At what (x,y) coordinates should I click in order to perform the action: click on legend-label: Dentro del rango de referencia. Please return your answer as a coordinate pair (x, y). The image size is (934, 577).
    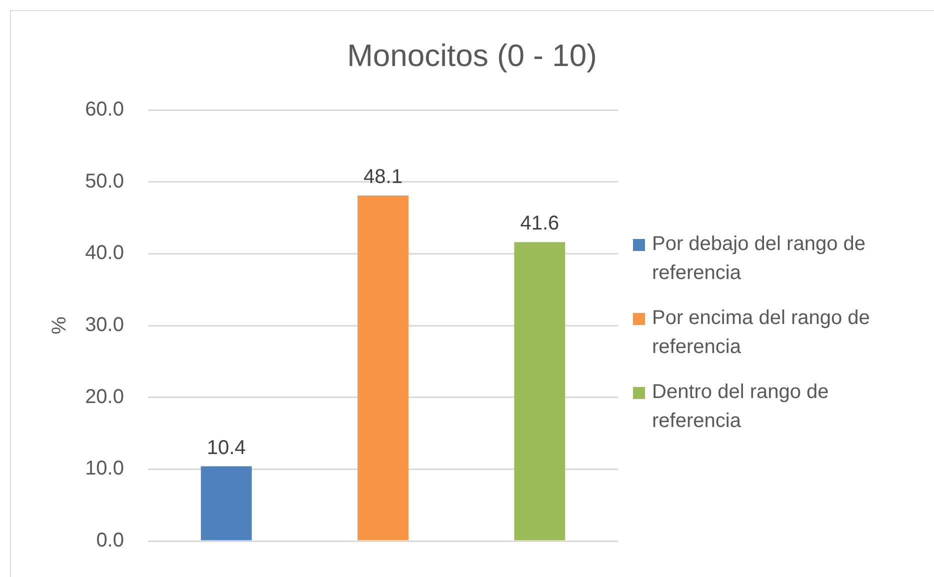
    Looking at the image, I should click on (741, 407).